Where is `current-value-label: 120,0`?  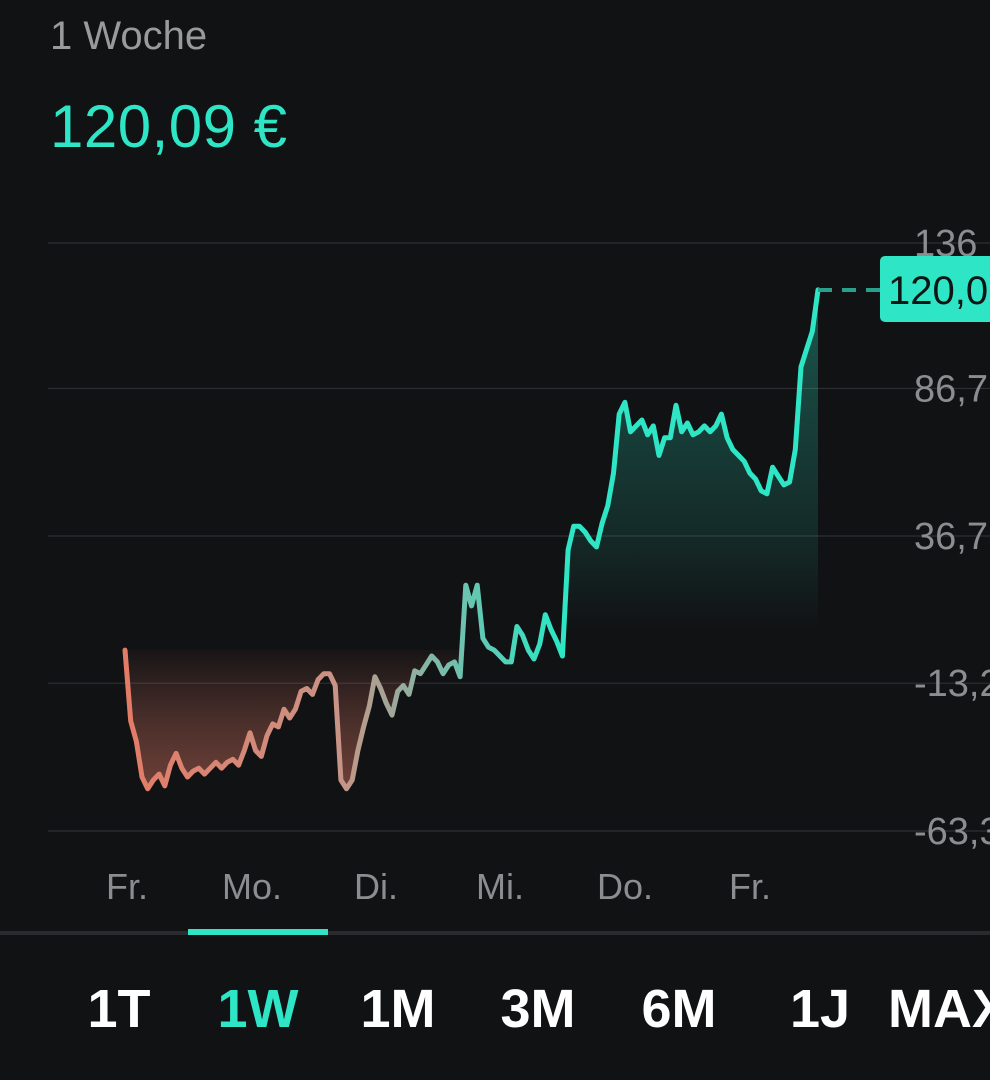 current-value-label: 120,0 is located at coordinates (938, 291).